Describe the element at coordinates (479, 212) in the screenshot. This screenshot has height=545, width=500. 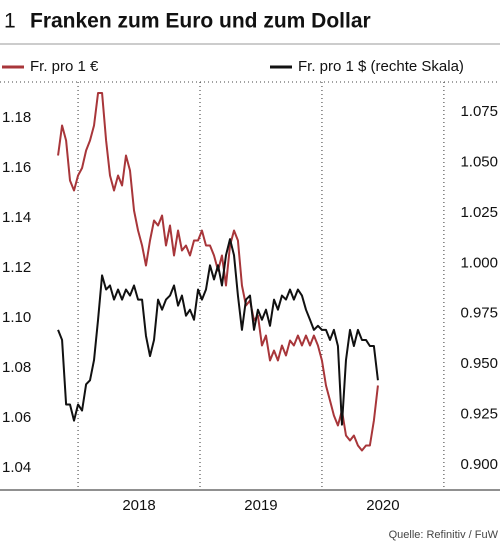
I see `y2-tick-label: 1.025` at that location.